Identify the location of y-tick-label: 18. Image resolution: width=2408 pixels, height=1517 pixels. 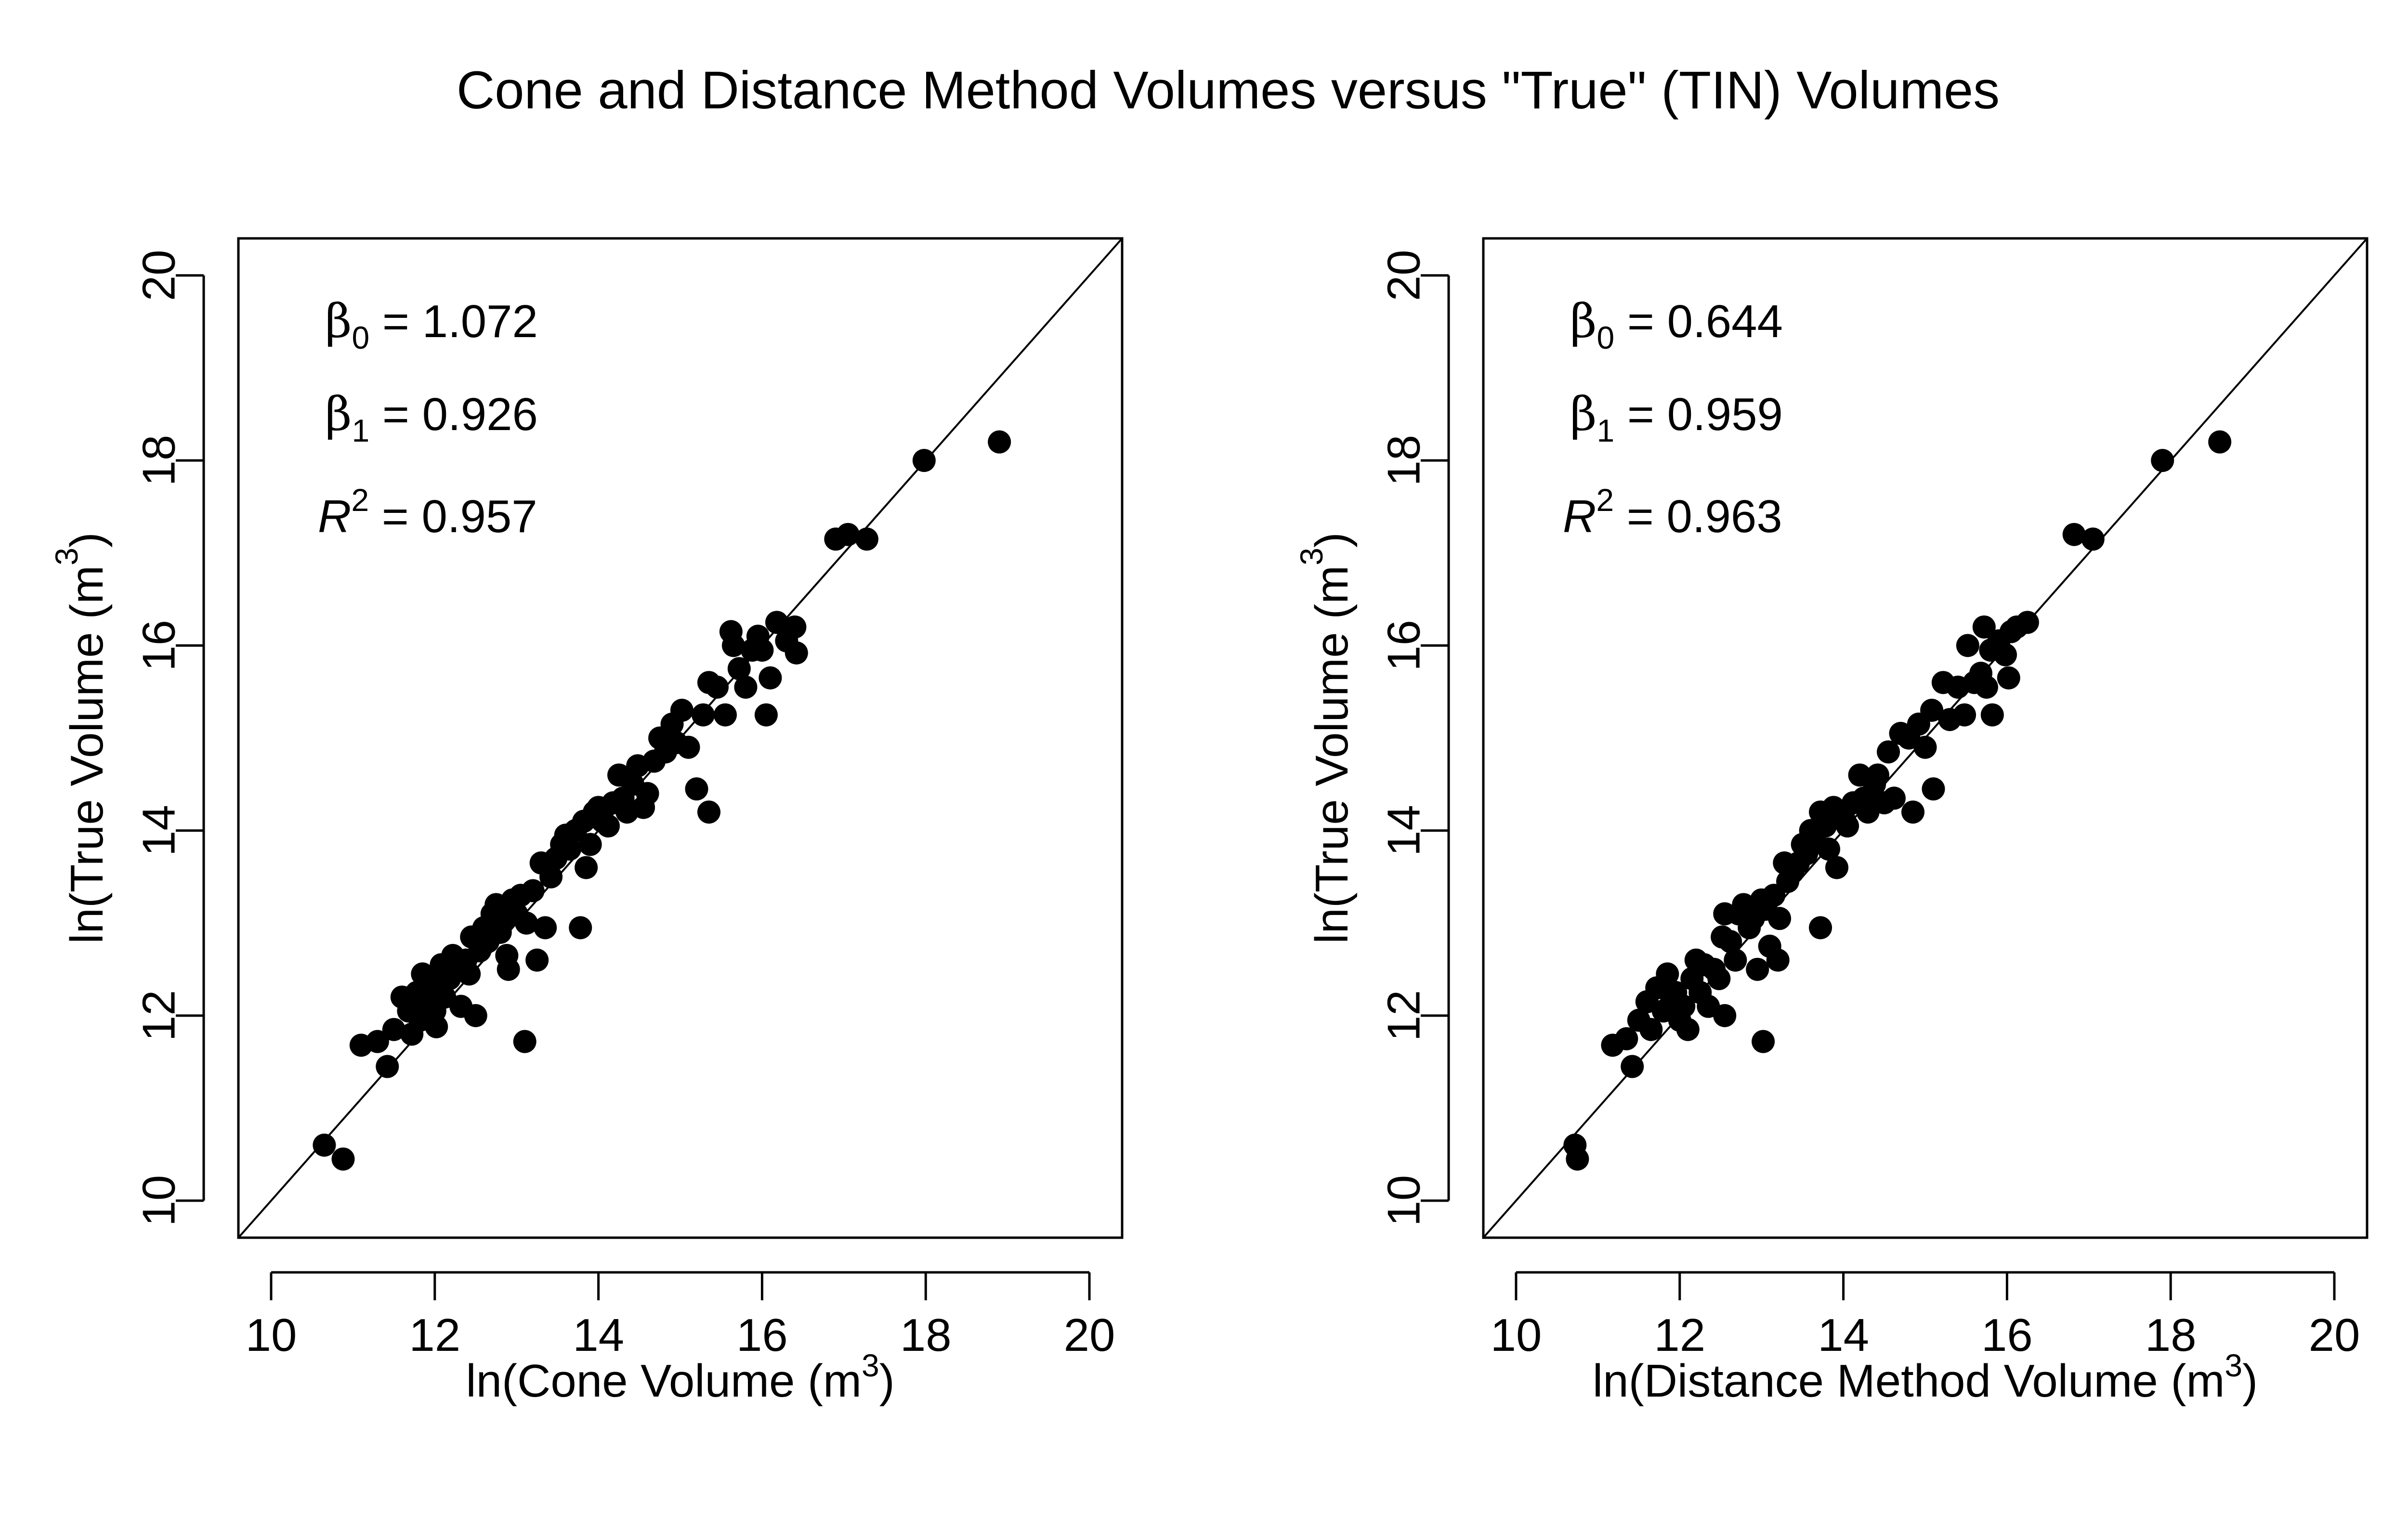
(1404, 460).